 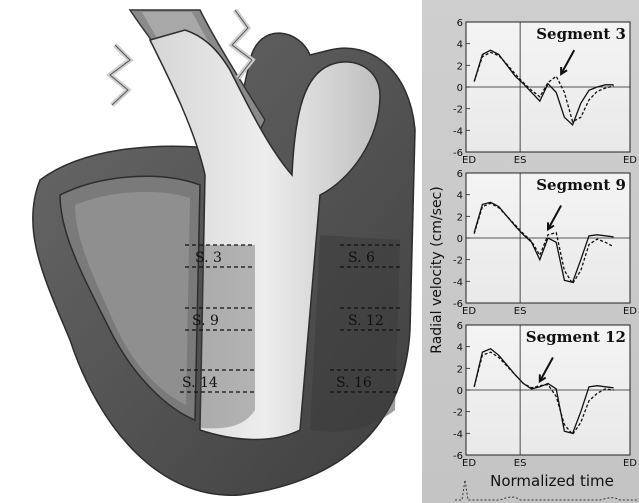 I want to click on left-ventricle-inner, so click(x=132, y=298).